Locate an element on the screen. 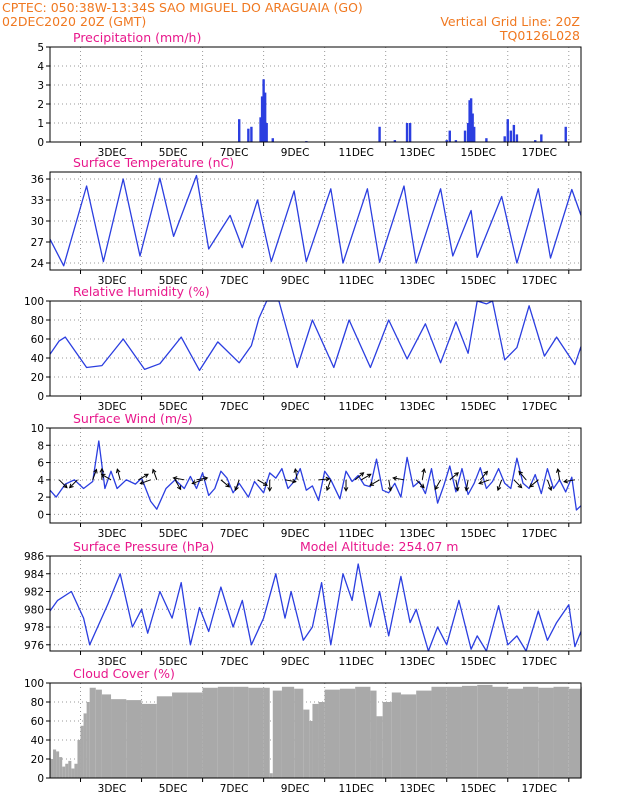 The height and width of the screenshot is (800, 618). y-tick-label: 4 is located at coordinates (40, 67).